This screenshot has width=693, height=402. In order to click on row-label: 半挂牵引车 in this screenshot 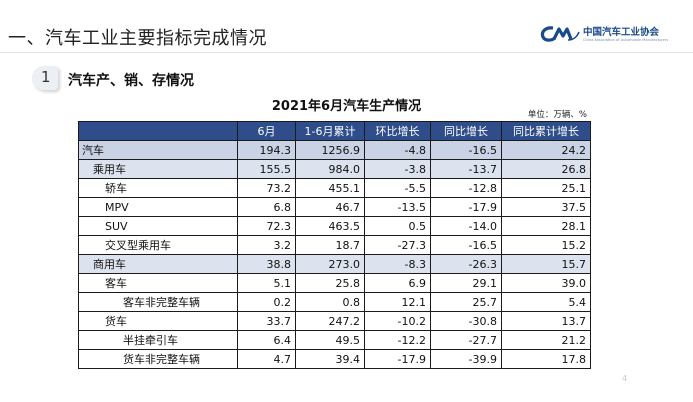, I will do `click(158, 340)`.